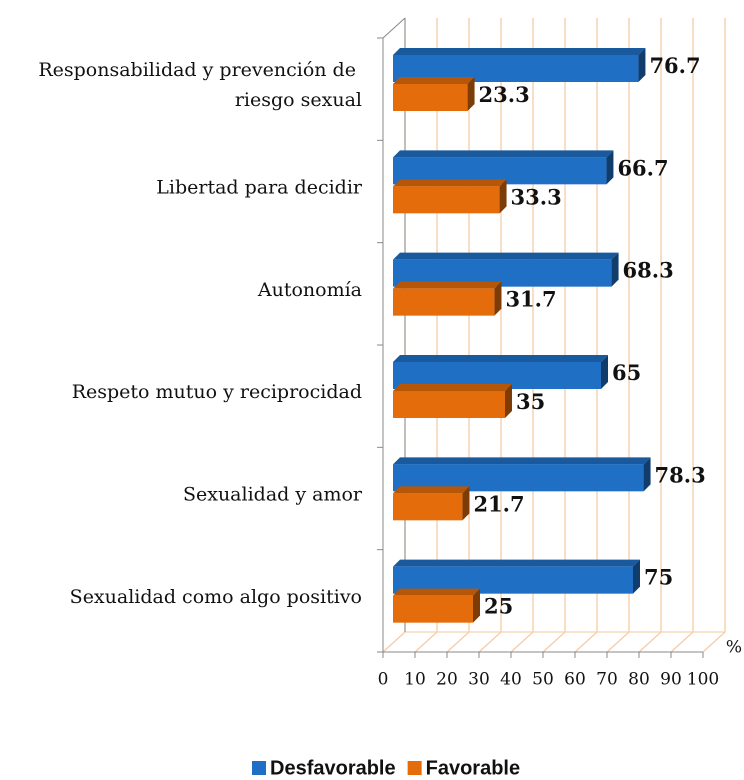 The height and width of the screenshot is (780, 744). What do you see at coordinates (415, 680) in the screenshot?
I see `x-tick-label: 10` at bounding box center [415, 680].